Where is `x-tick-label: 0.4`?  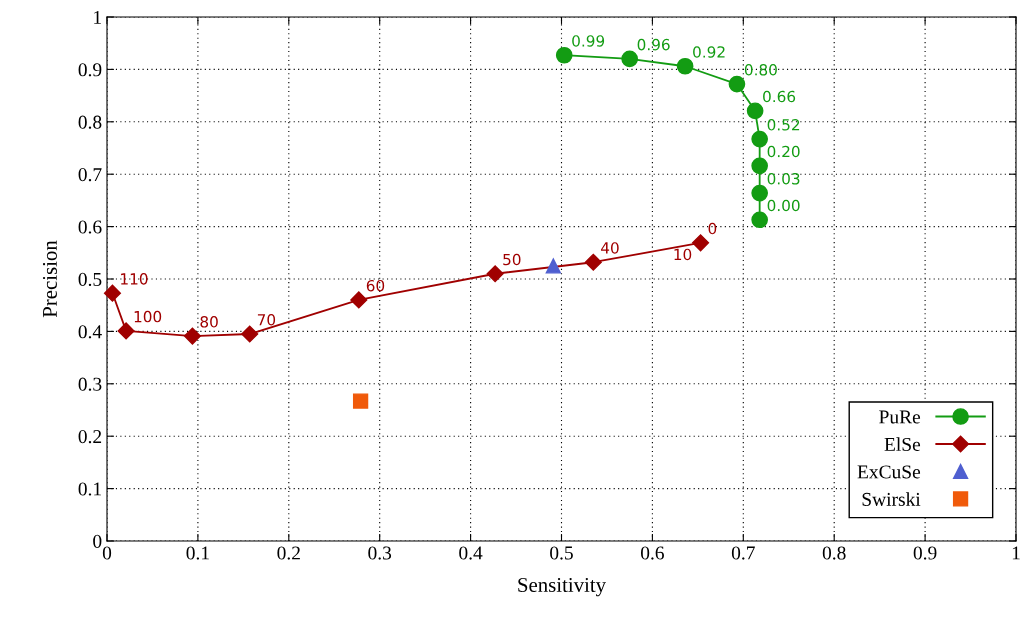
x-tick-label: 0.4 is located at coordinates (471, 553).